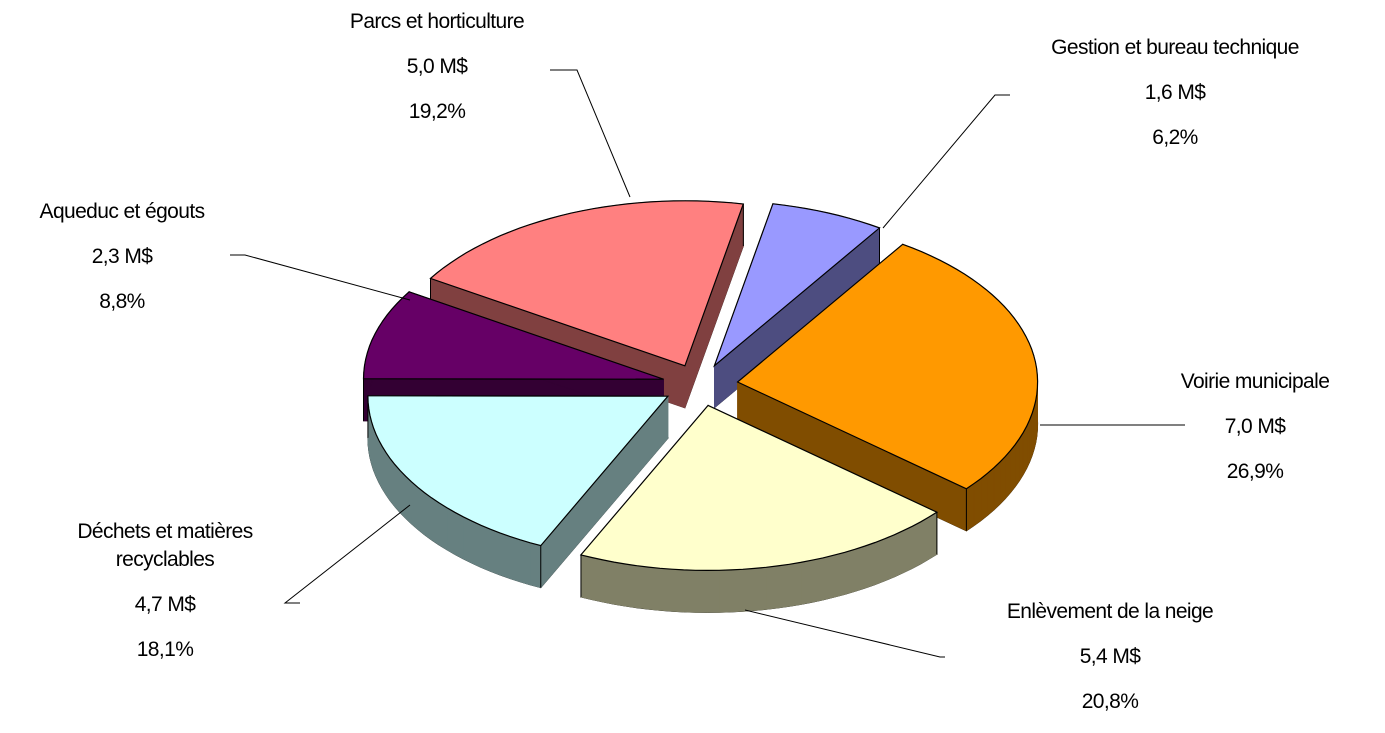 This screenshot has width=1385, height=733. Describe the element at coordinates (1255, 427) in the screenshot. I see `data-label: 7,0 M$` at that location.